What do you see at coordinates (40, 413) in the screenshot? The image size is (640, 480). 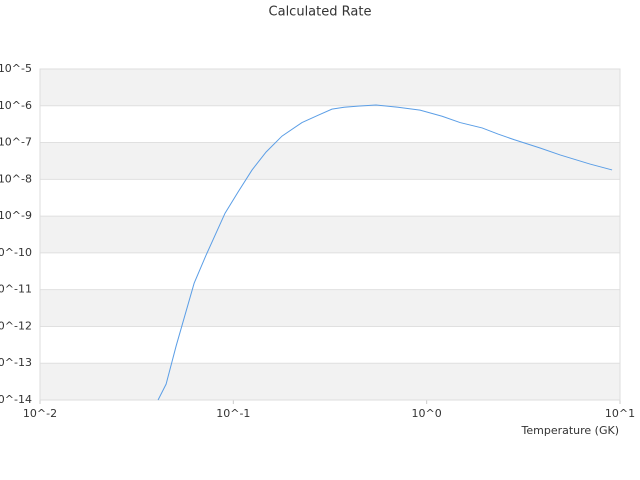 I see `x-tick-label: 10^-2` at bounding box center [40, 413].